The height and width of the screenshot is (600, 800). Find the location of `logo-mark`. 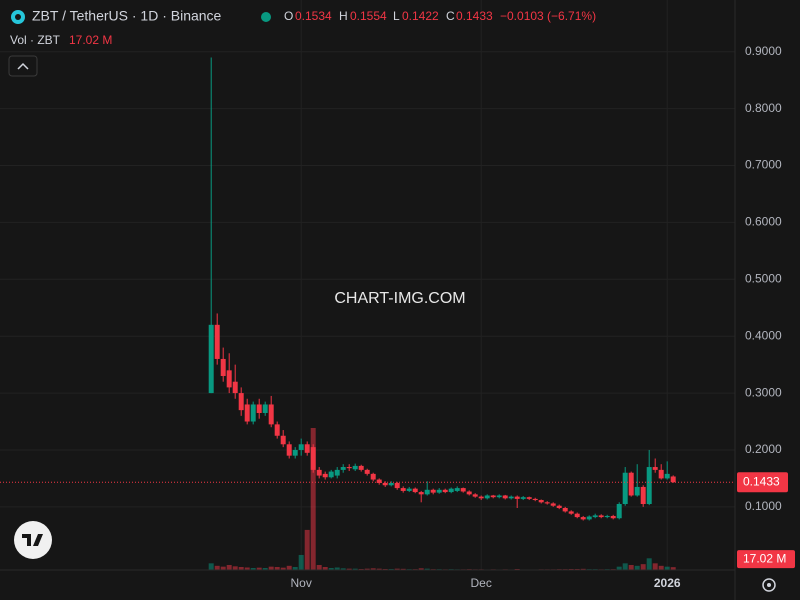

logo-mark is located at coordinates (32, 540).